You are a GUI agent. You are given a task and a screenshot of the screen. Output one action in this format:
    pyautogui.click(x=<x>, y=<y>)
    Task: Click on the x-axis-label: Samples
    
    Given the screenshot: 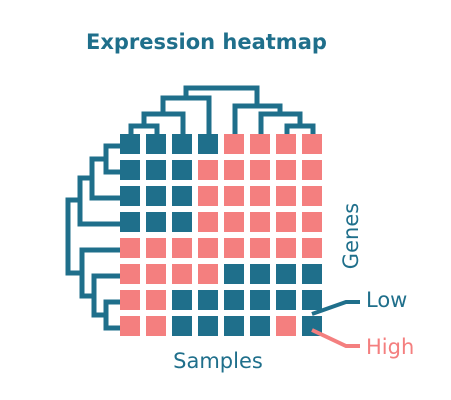 What is the action you would take?
    pyautogui.click(x=218, y=361)
    